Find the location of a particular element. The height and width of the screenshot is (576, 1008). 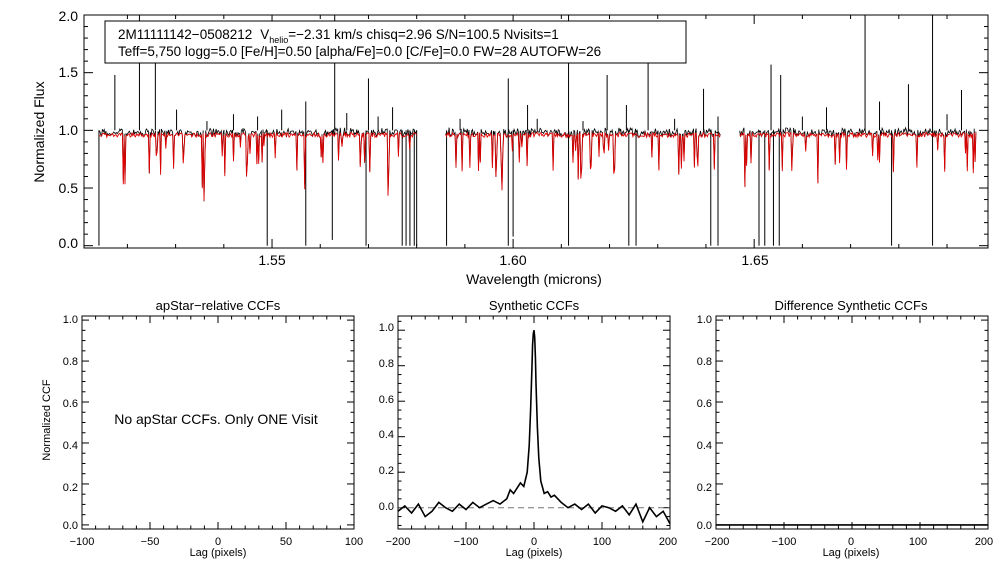

difference-title: Difference Synthetic CCFs is located at coordinates (851, 305).